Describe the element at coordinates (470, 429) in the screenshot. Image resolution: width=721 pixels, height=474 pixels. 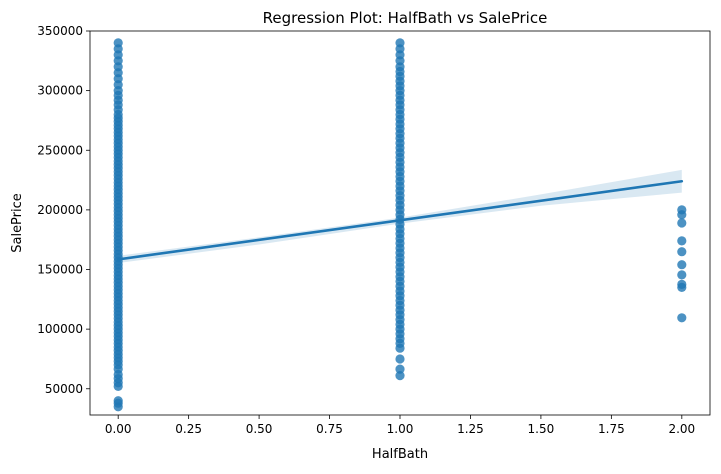
I see `x-tick-label: 1.25` at that location.